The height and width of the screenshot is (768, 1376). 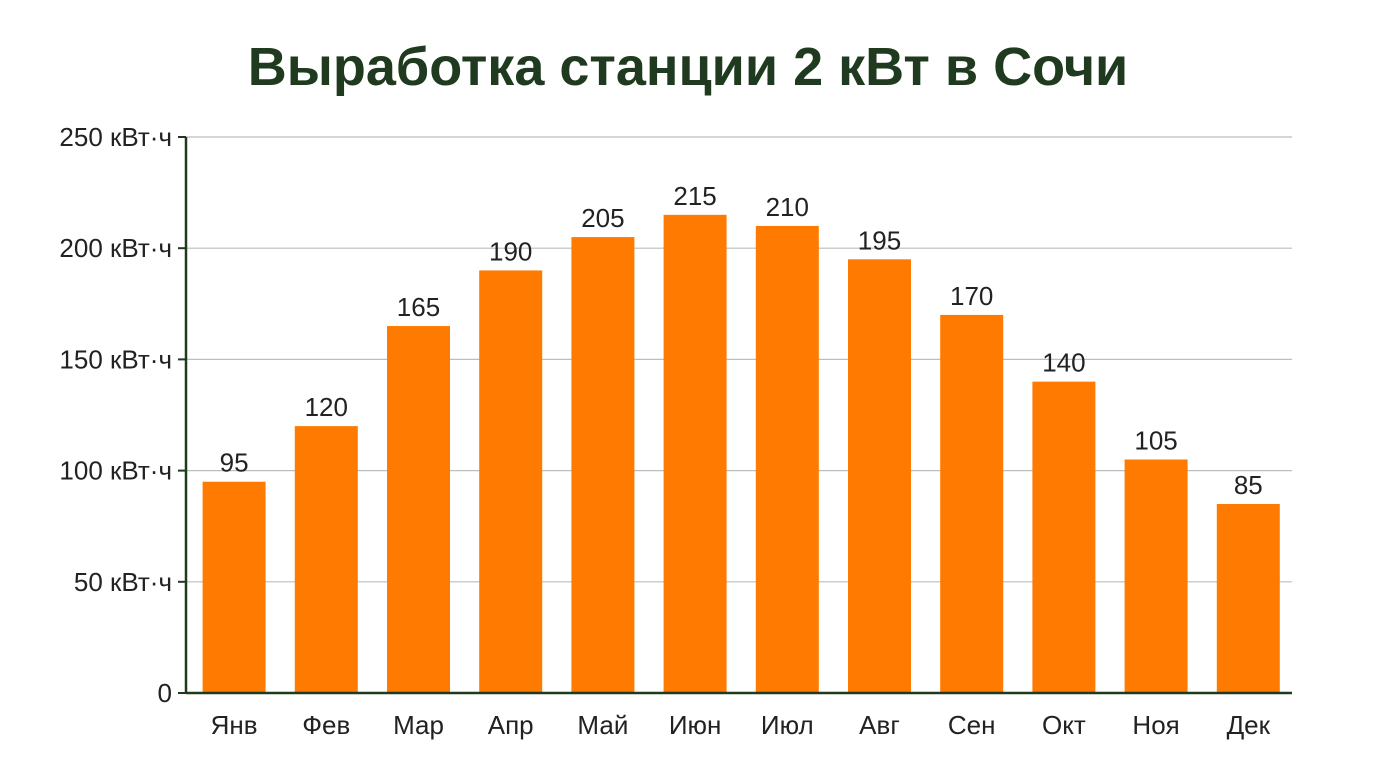 I want to click on bar-value-label: 170, so click(x=971, y=296).